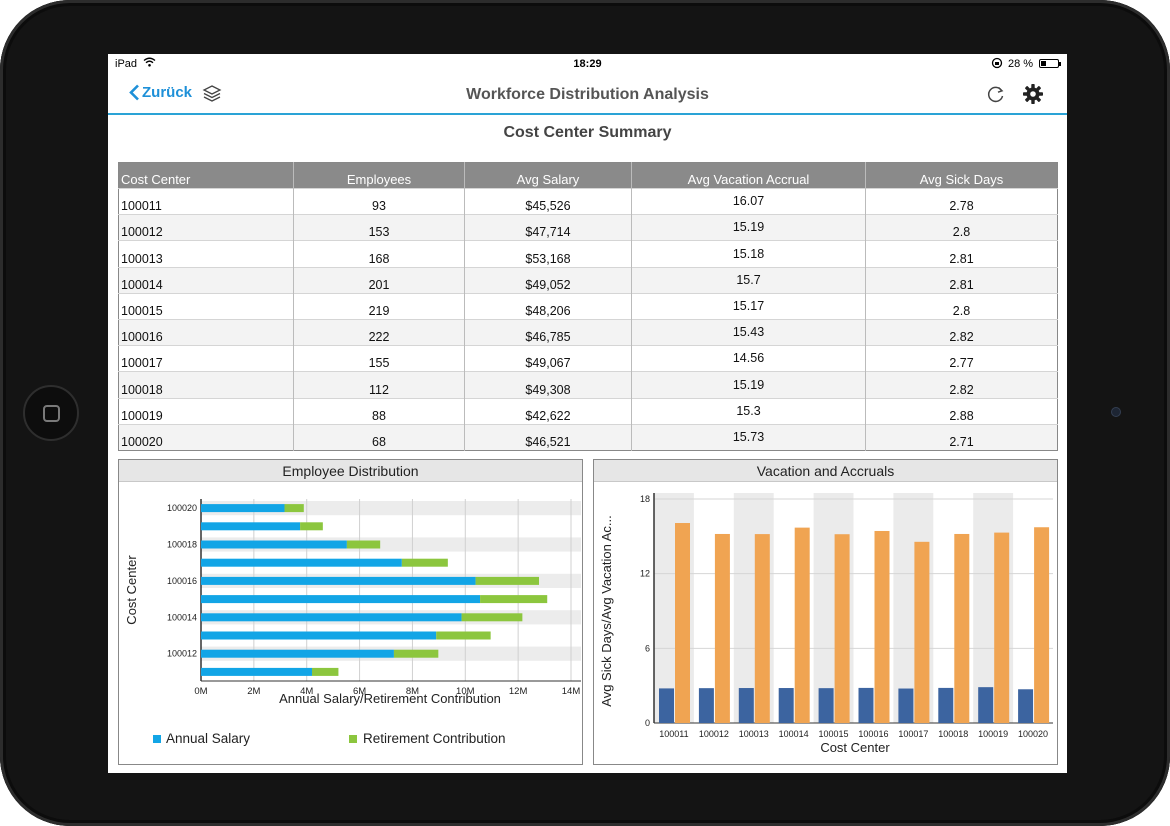 The height and width of the screenshot is (826, 1170). I want to click on cell-avg-vacation: 15.7, so click(748, 280).